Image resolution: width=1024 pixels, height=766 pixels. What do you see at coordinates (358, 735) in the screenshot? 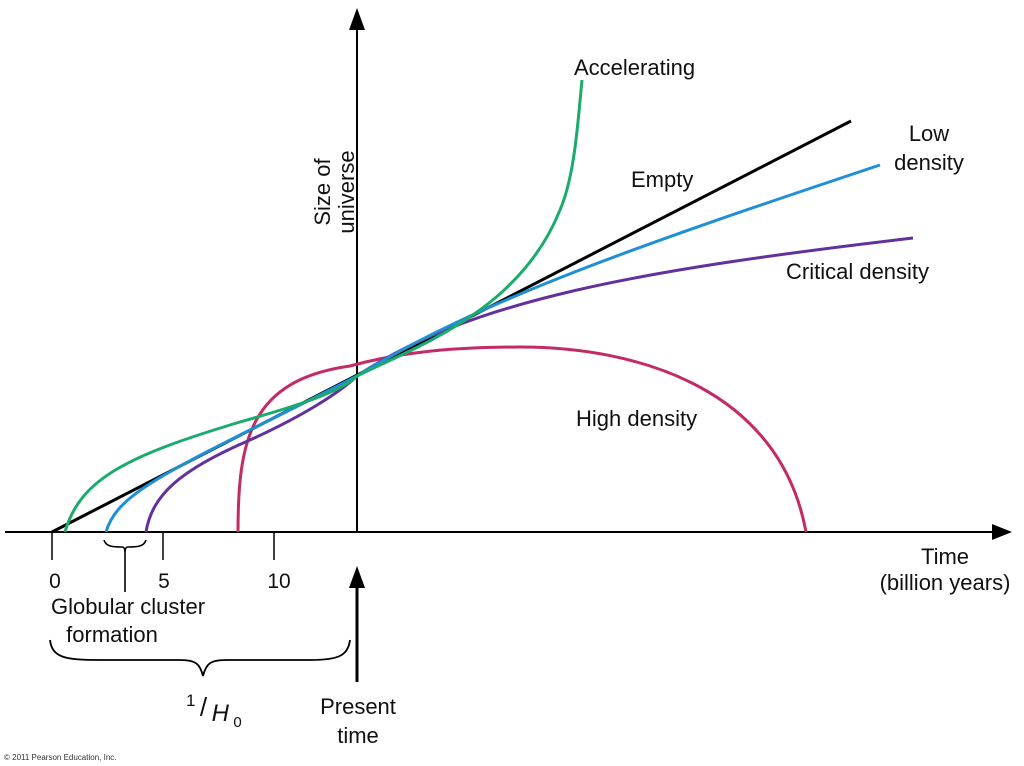
I see `present-time-label-line2: time` at bounding box center [358, 735].